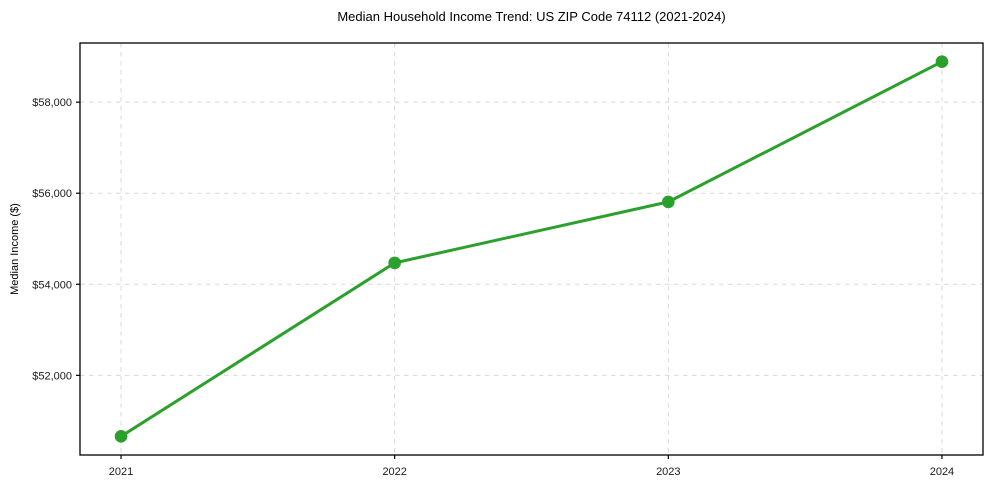 This screenshot has height=490, width=989. Describe the element at coordinates (942, 472) in the screenshot. I see `x-tick-label: 2024` at that location.